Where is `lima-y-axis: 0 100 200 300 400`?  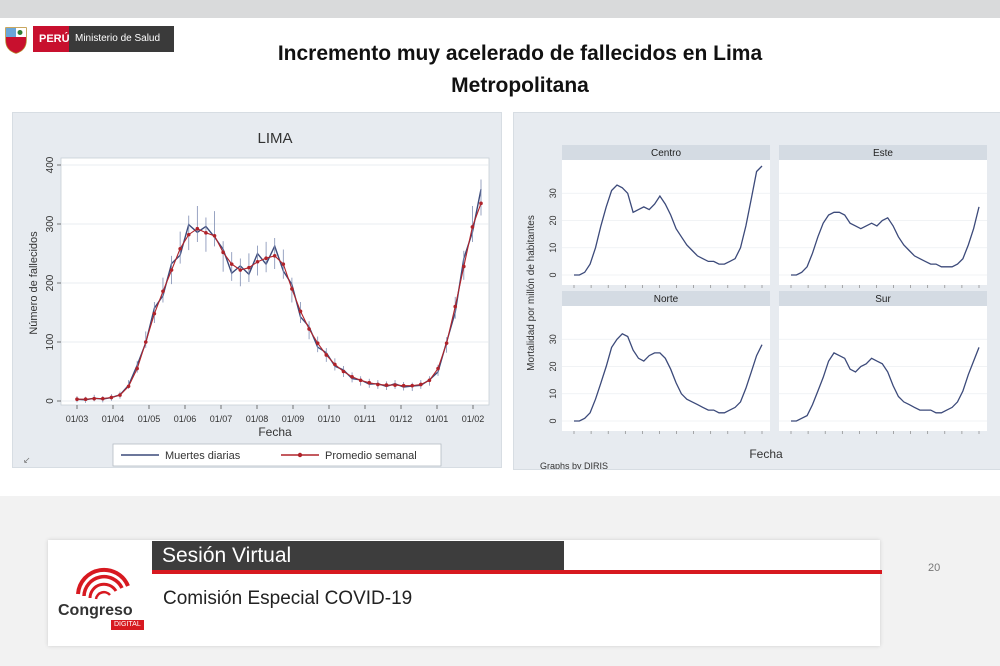
lima-y-axis: 0 100 200 300 400 is located at coordinates (53, 280).